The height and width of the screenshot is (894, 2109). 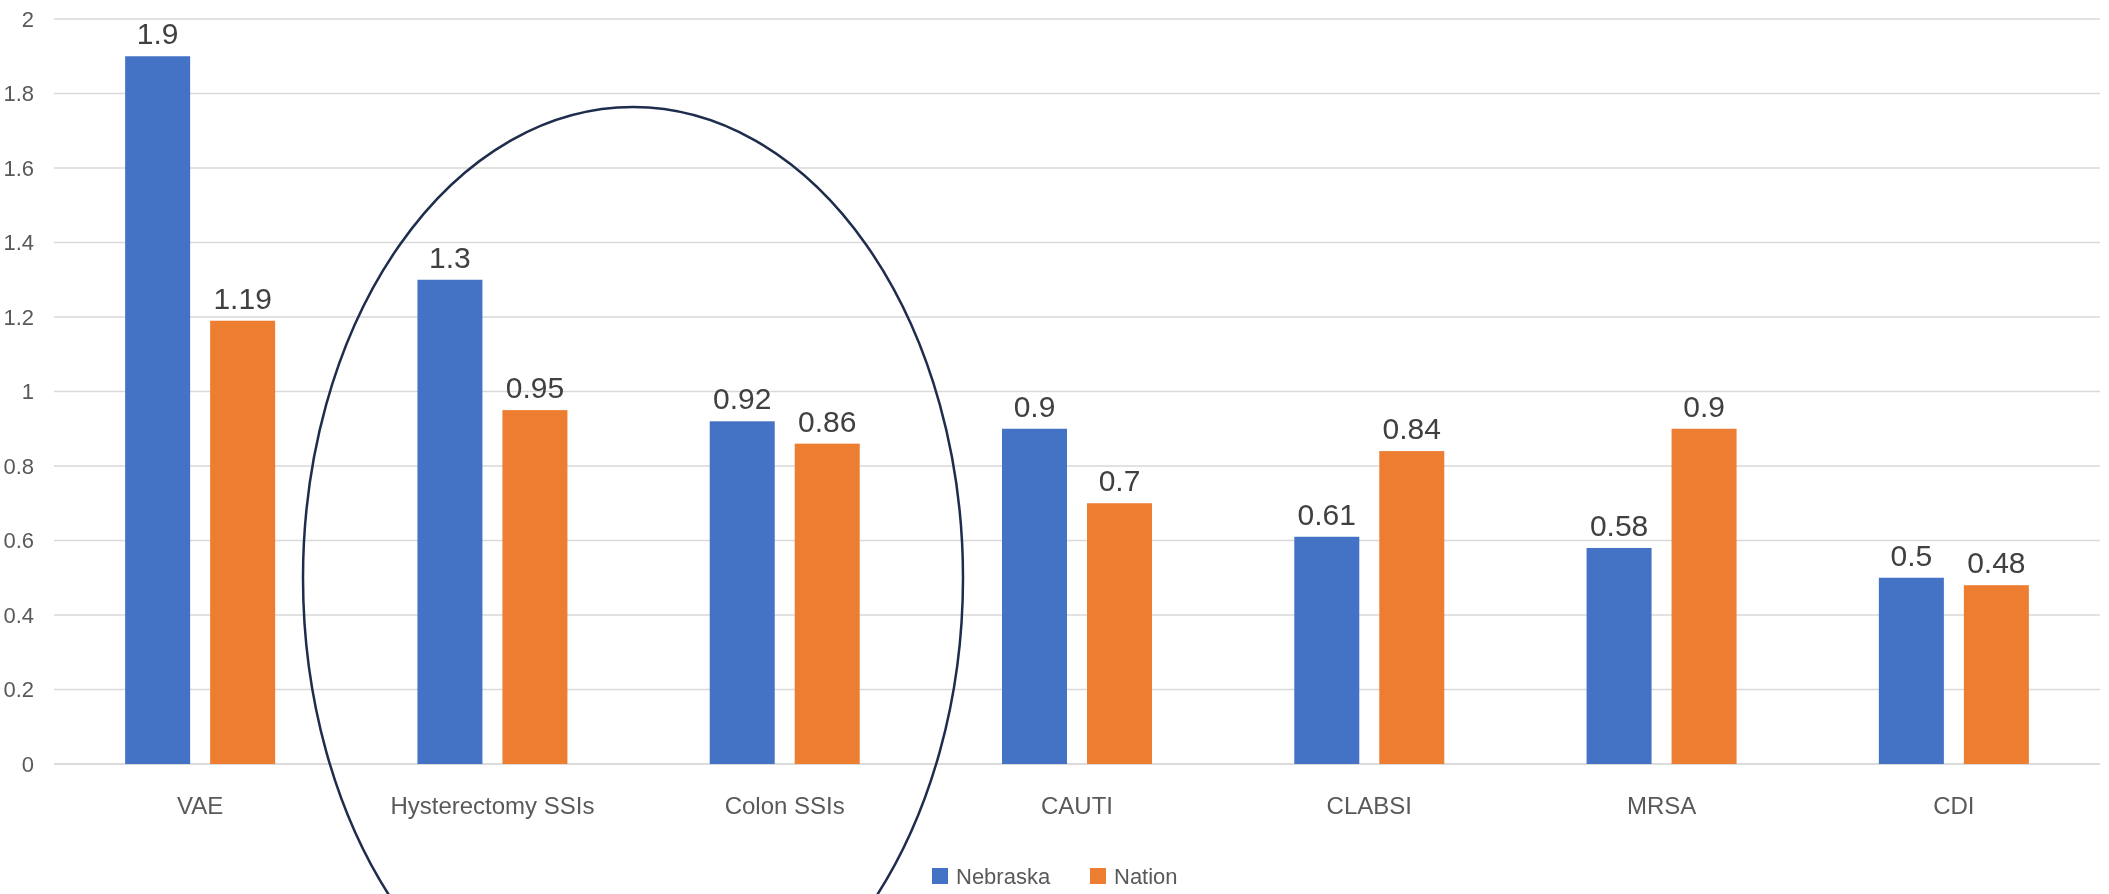 What do you see at coordinates (242, 298) in the screenshot?
I see `data-label: 1.19` at bounding box center [242, 298].